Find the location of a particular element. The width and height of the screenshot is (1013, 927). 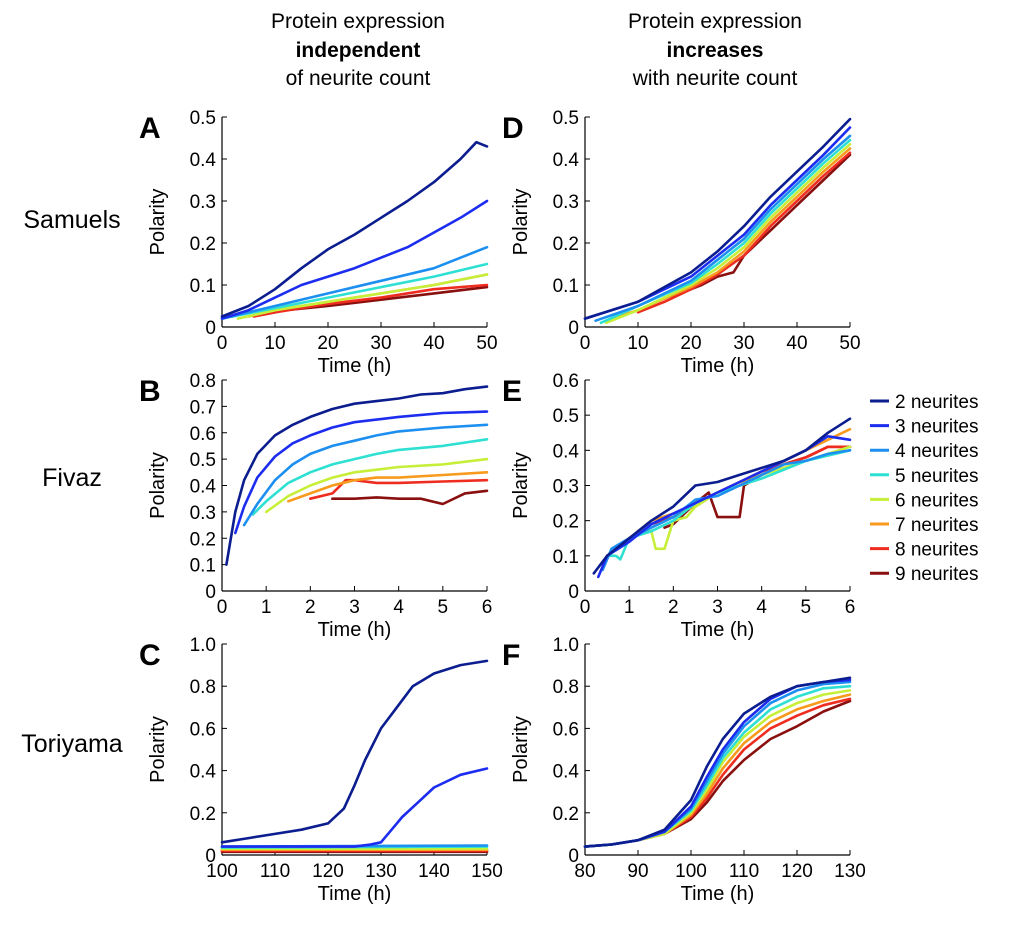

legend-label: 9 neurites is located at coordinates (936, 574).